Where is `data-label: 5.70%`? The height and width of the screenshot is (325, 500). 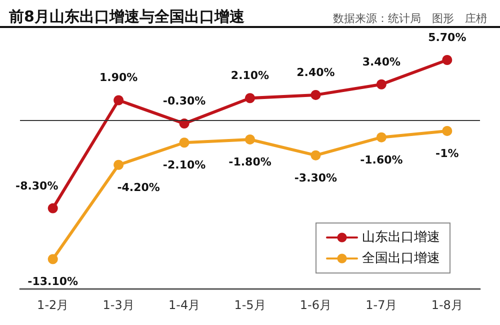 data-label: 5.70% is located at coordinates (447, 37).